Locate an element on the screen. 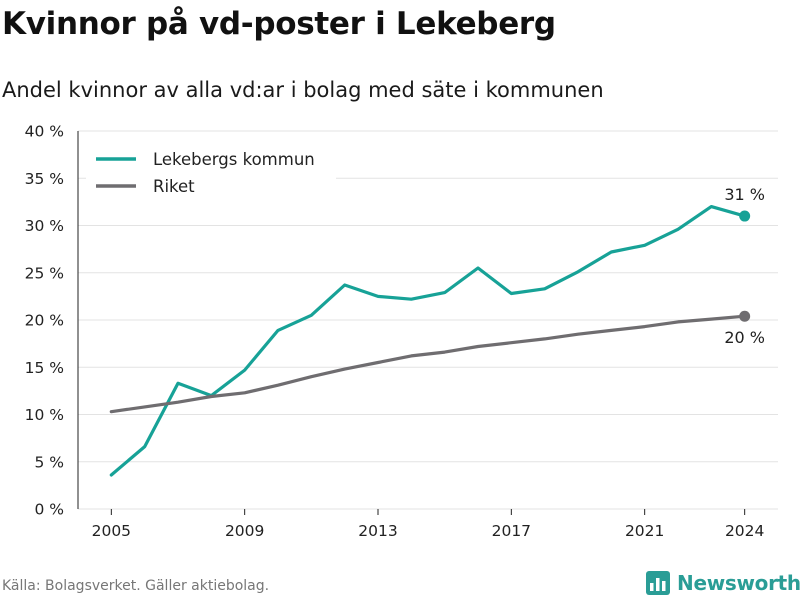  brand-logo: Newsworthy is located at coordinates (722, 583).